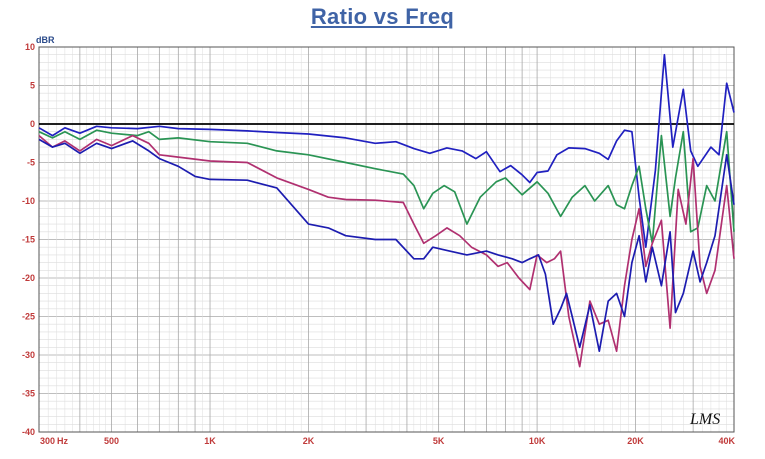  Describe the element at coordinates (28, 201) in the screenshot. I see `y-tick-label: -10` at that location.